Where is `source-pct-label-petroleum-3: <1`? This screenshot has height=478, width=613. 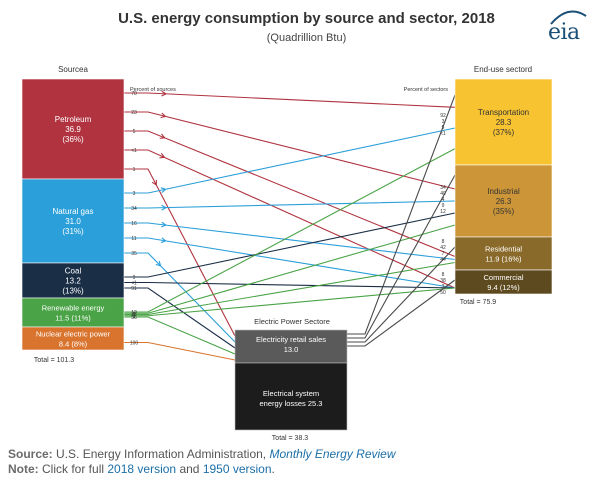
source-pct-label-petroleum-3: <1 is located at coordinates (134, 151).